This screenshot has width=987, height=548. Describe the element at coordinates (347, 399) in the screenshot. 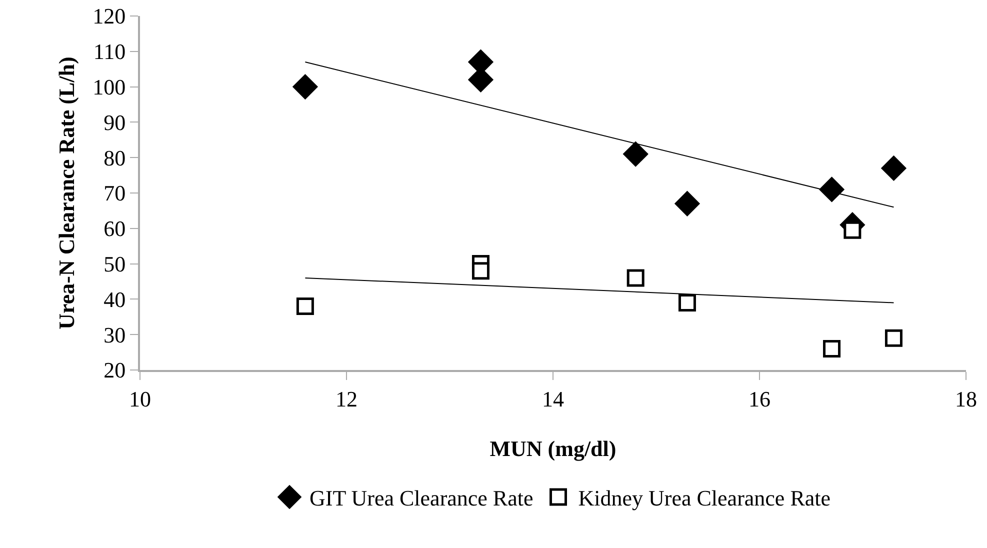

I see `x-tick-label: 12` at that location.